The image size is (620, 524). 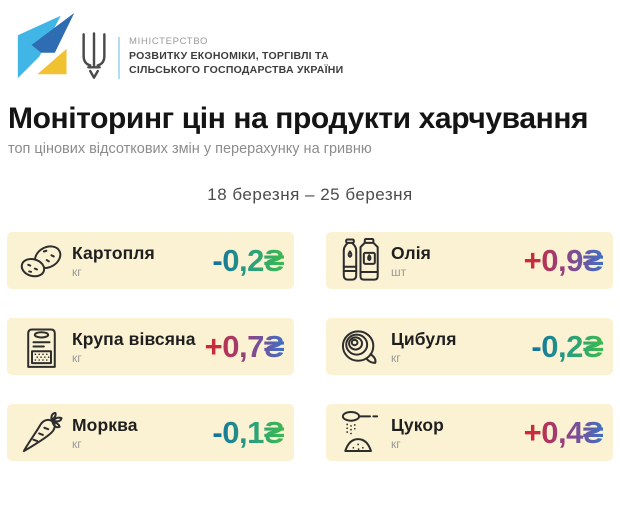 What do you see at coordinates (469, 433) in the screenshot?
I see `price-card-sugar: Цукор кг +0,4₴` at bounding box center [469, 433].